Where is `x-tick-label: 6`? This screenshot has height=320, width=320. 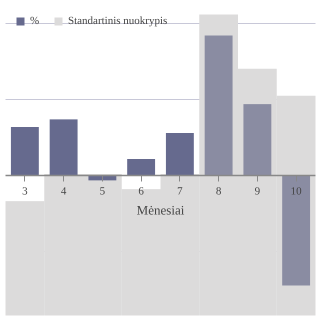
x-tick-label: 6 is located at coordinates (141, 192).